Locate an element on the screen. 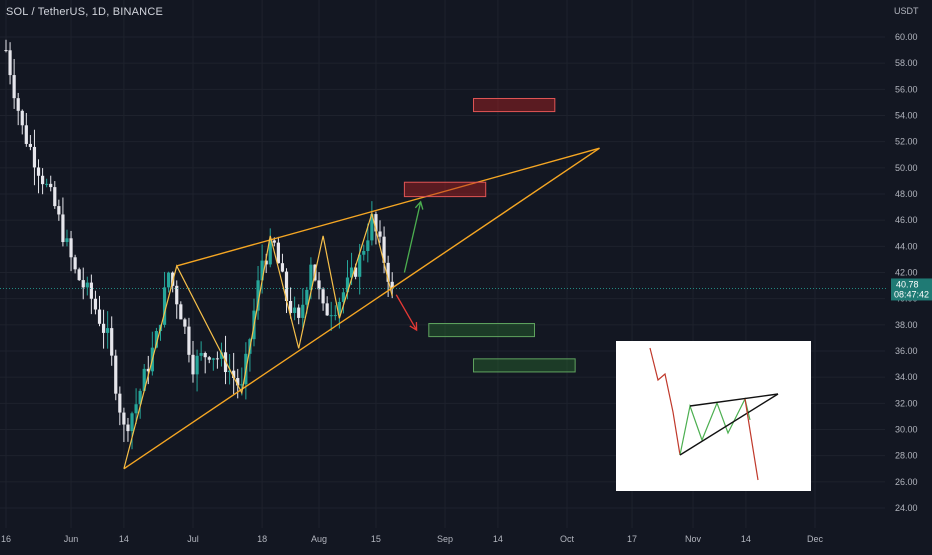 Image resolution: width=932 pixels, height=555 pixels. price-tick-label: 54.00 is located at coordinates (906, 116).